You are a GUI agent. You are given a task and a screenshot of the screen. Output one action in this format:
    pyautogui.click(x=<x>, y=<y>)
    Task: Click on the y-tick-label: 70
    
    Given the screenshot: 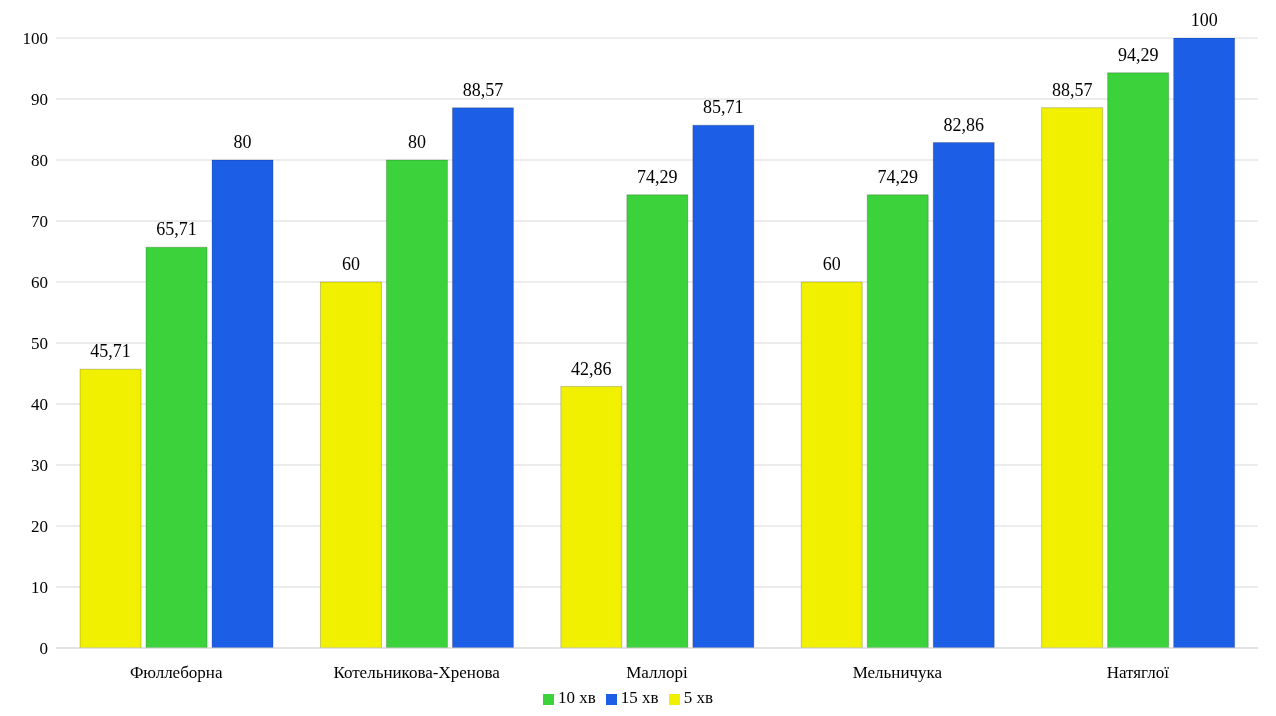 What is the action you would take?
    pyautogui.click(x=39, y=222)
    